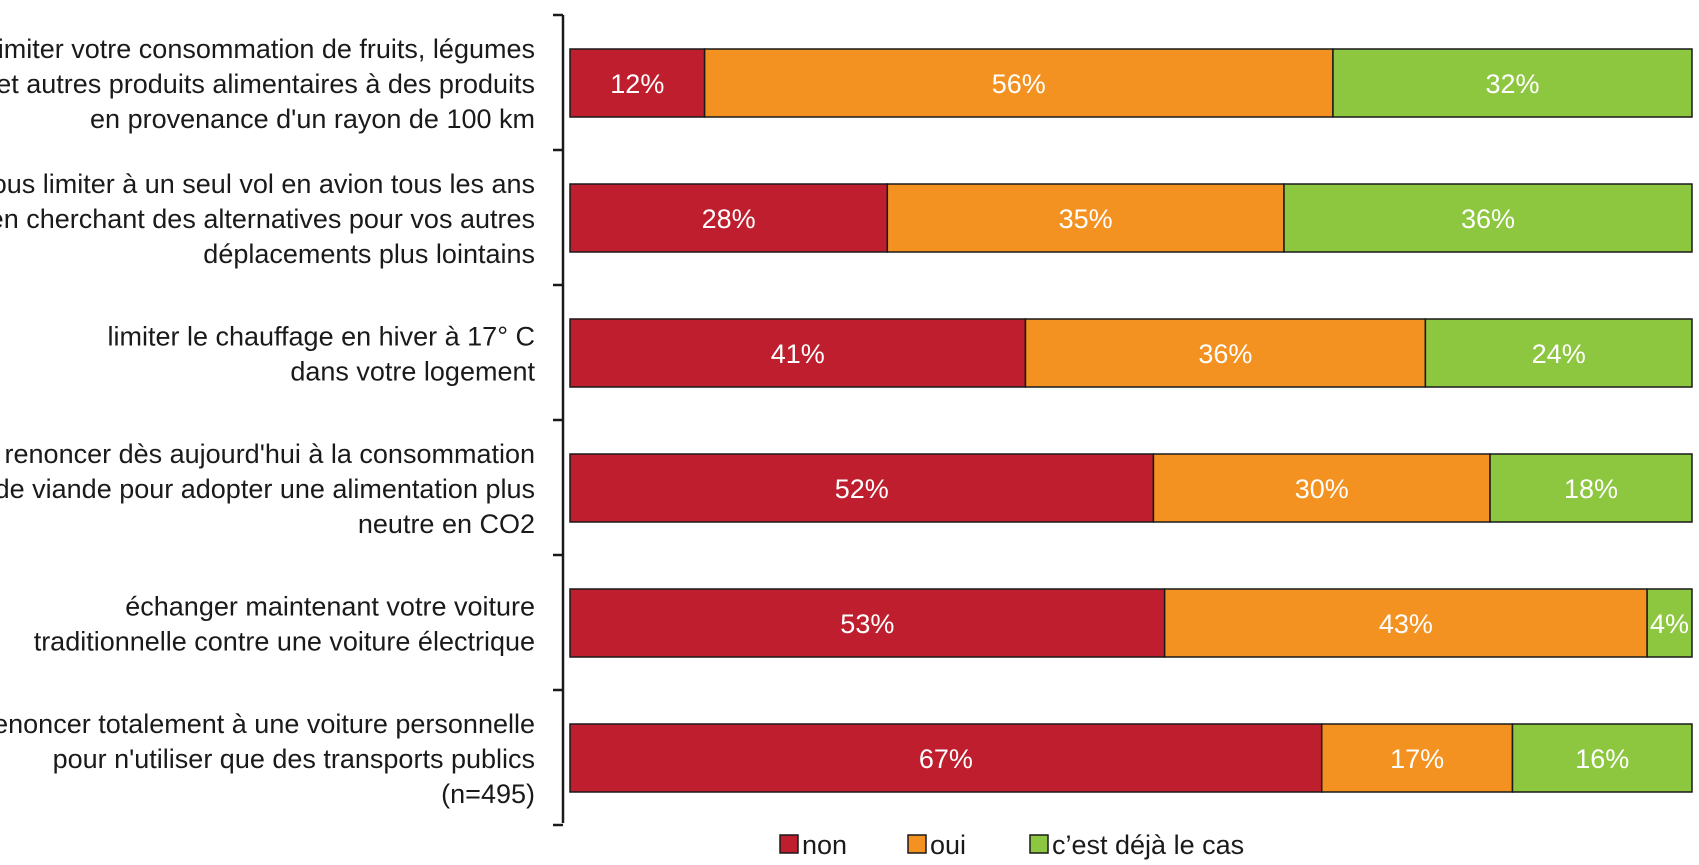 The width and height of the screenshot is (1699, 865). I want to click on data-label: 12%, so click(637, 84).